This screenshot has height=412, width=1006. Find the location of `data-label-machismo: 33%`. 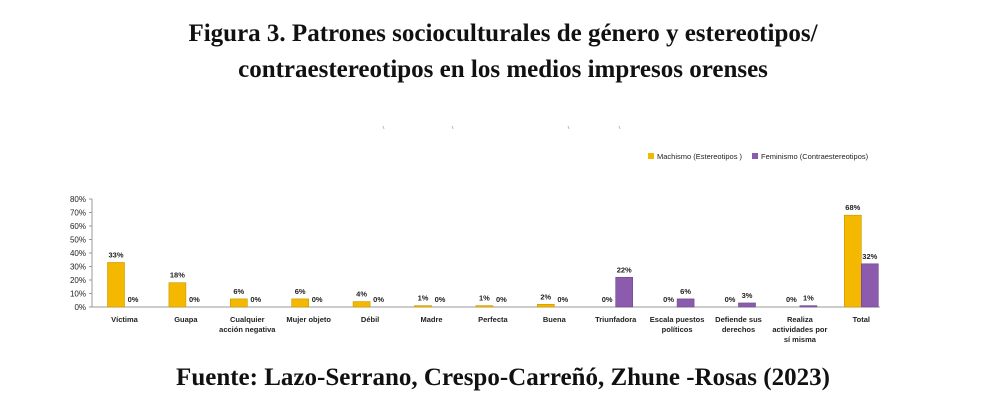

data-label-machismo: 33% is located at coordinates (115, 254).